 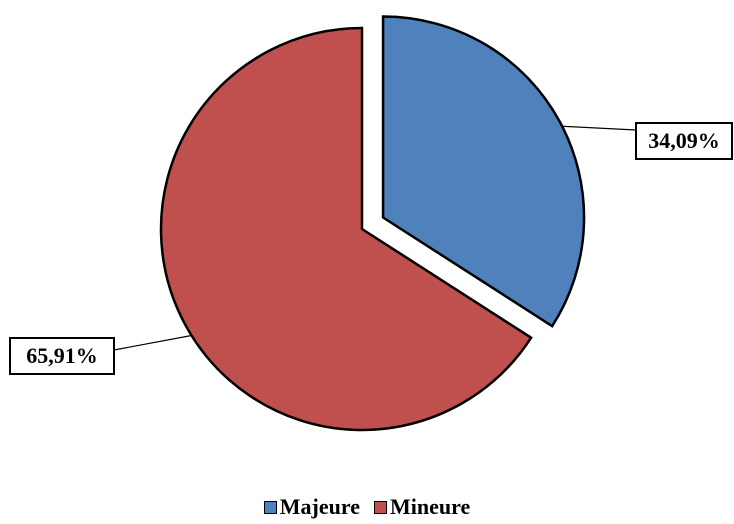 What do you see at coordinates (319, 506) in the screenshot?
I see `legend-label-majeure: Majeure` at bounding box center [319, 506].